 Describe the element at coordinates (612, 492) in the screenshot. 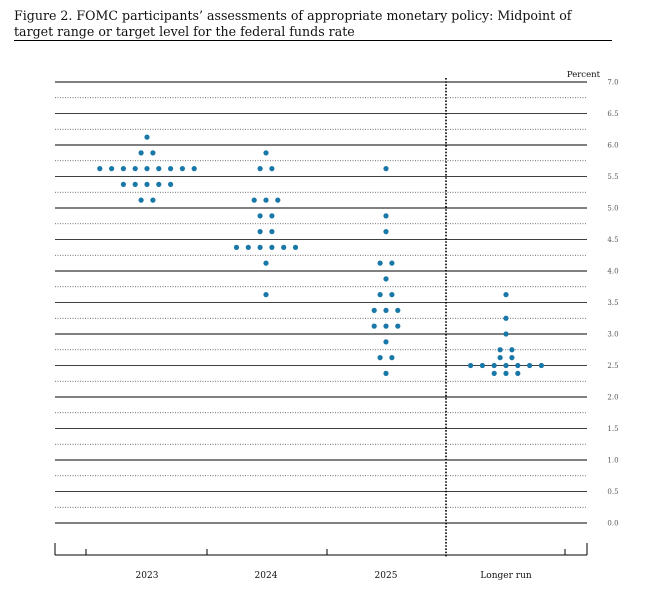

I see `y-tick-label: 0.5` at that location.